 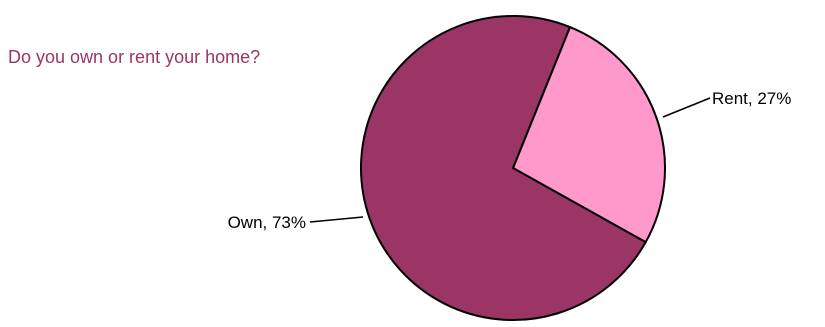 I want to click on data-label-own: Own, 73%, so click(x=267, y=222).